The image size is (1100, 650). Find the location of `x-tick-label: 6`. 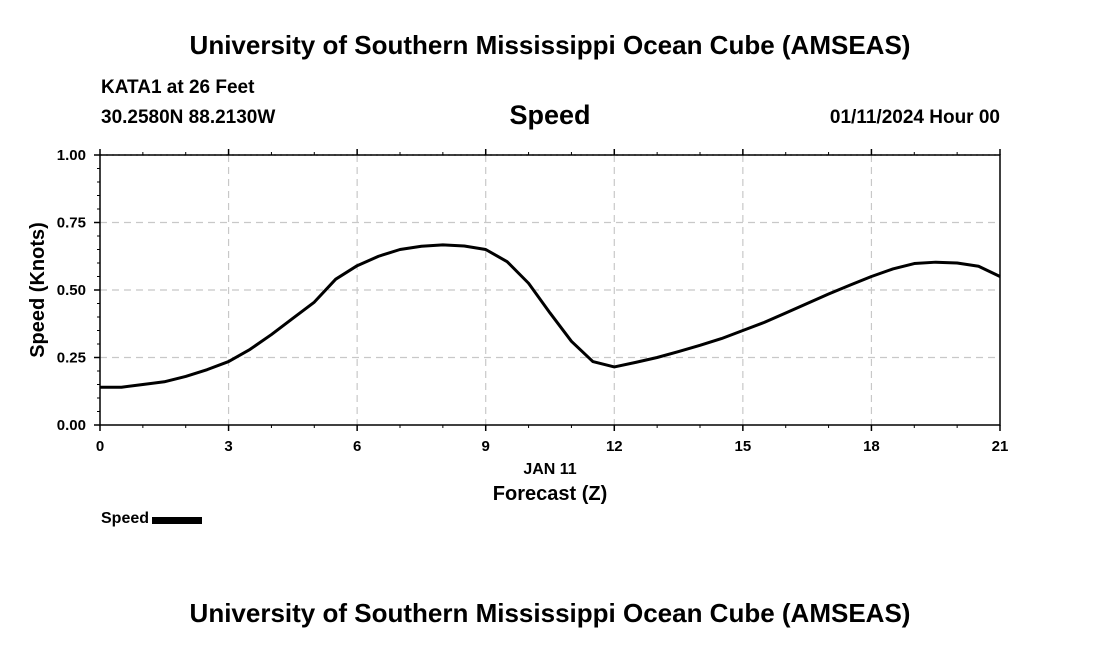

x-tick-label: 6 is located at coordinates (357, 446).